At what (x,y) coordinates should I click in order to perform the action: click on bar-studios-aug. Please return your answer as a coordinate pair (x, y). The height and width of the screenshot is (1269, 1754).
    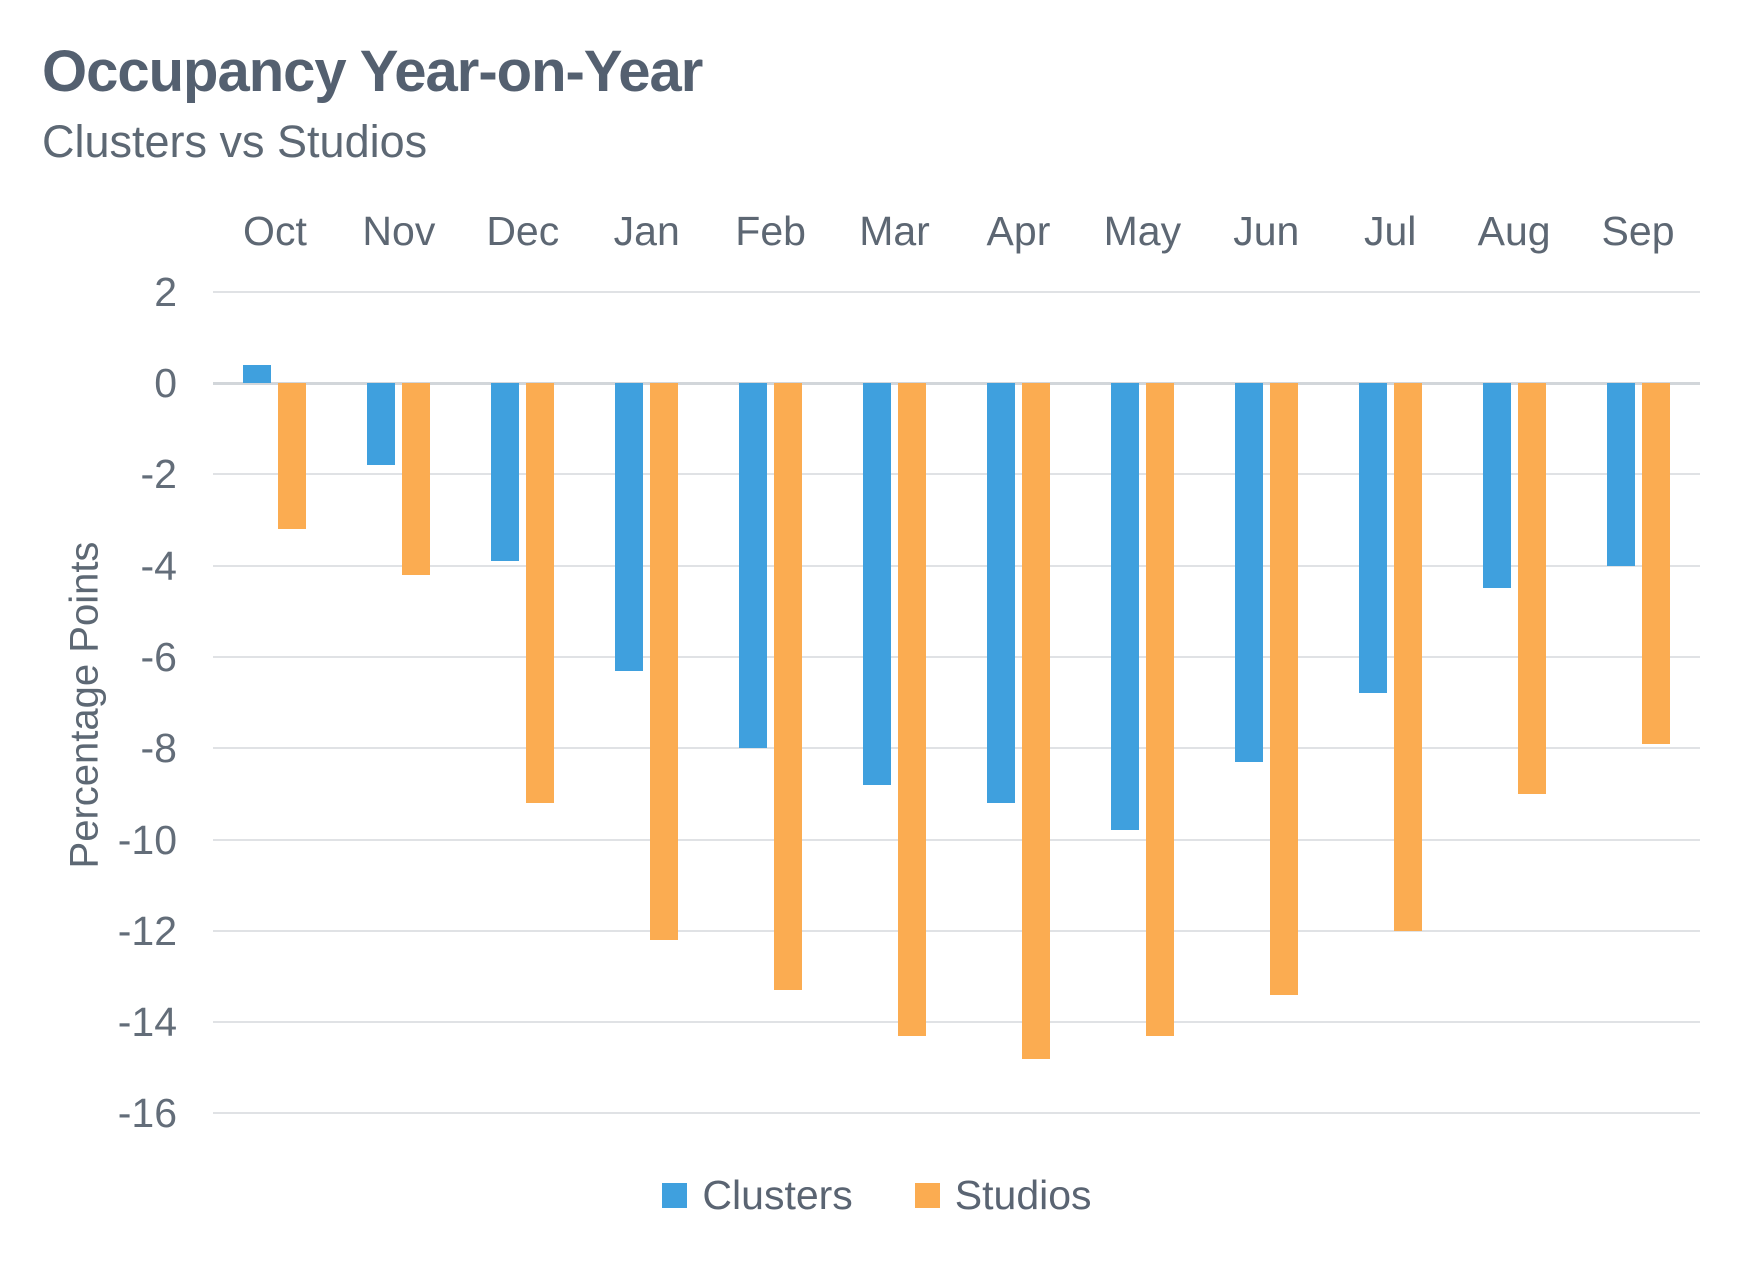
    Looking at the image, I should click on (1531, 588).